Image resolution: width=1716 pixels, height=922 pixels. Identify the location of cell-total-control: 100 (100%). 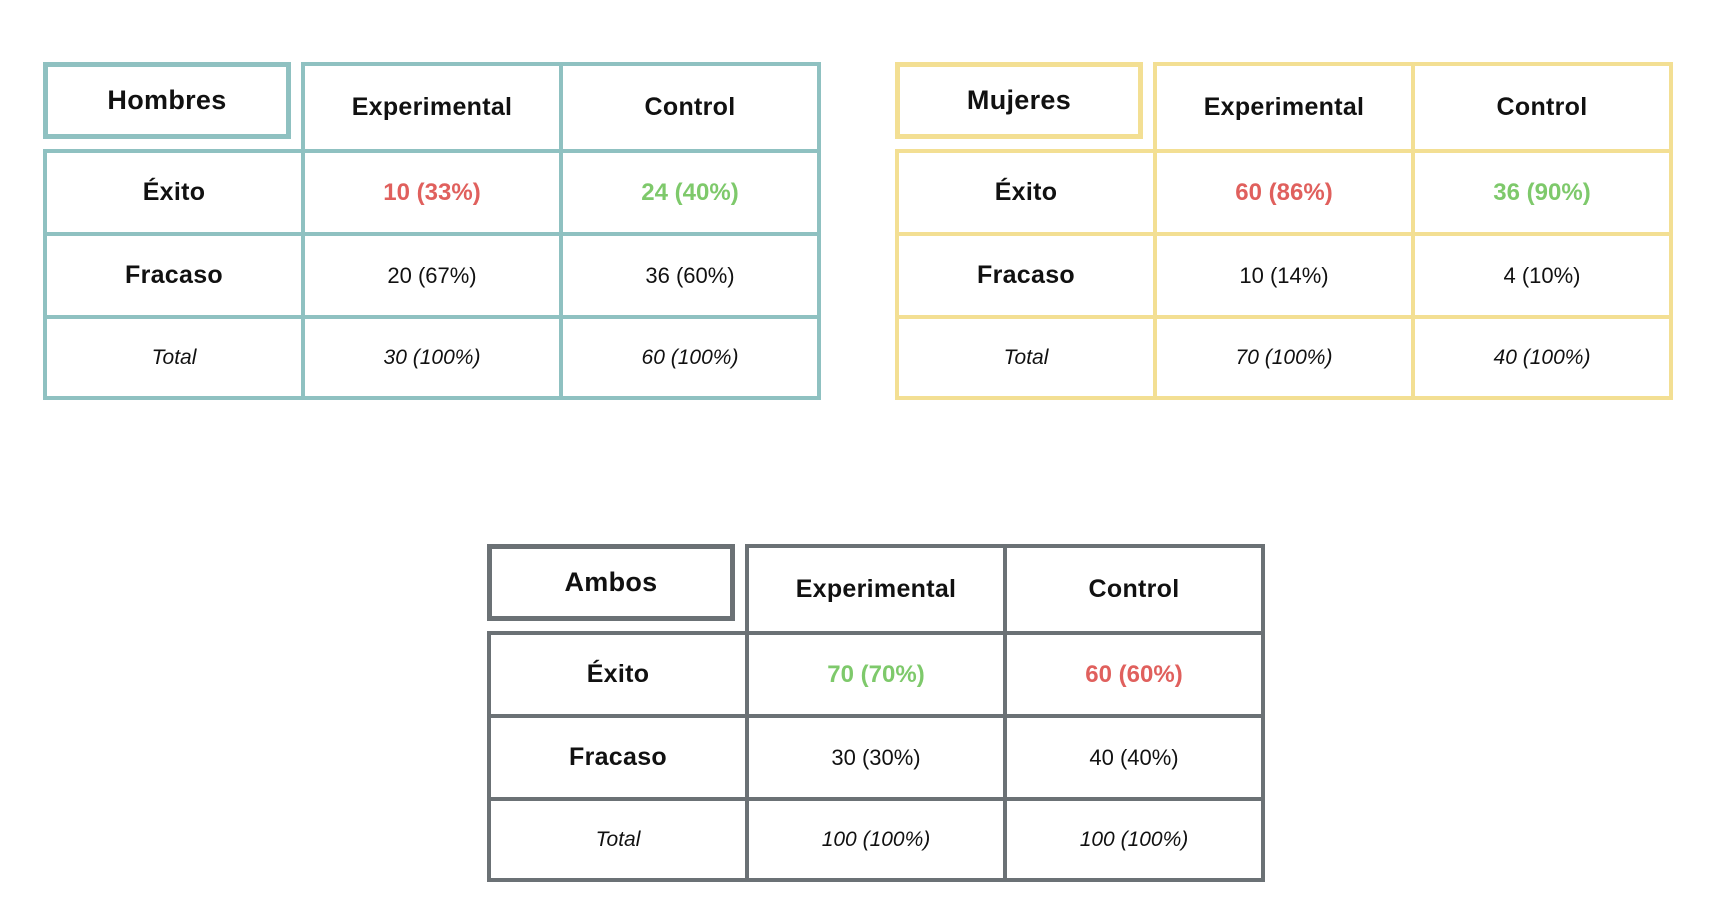
(1134, 839).